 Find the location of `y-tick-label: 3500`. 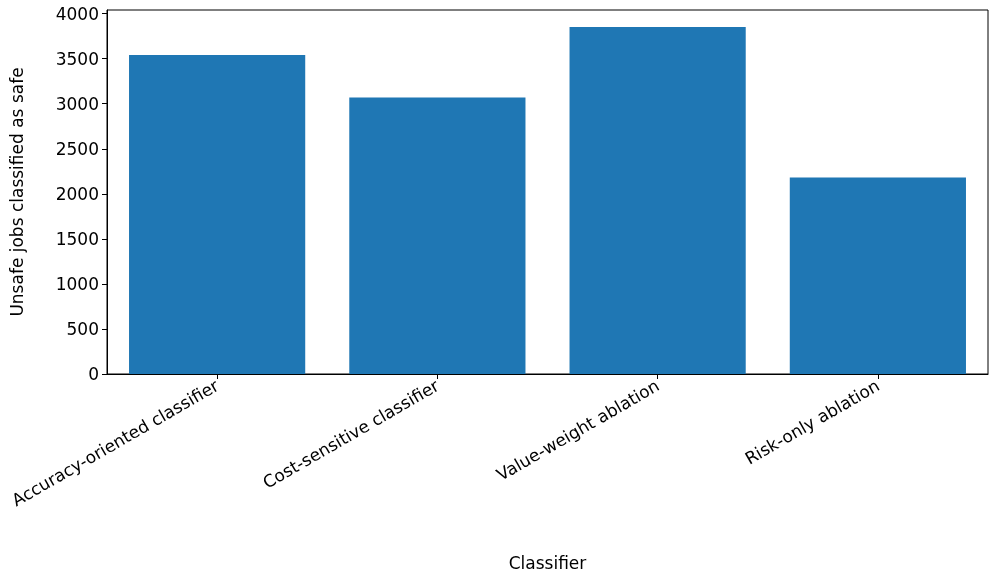

y-tick-label: 3500 is located at coordinates (77, 58).